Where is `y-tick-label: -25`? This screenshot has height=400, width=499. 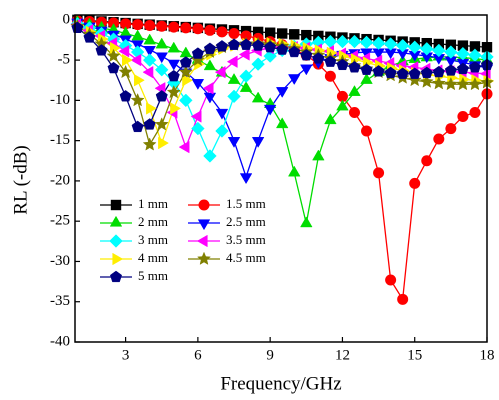
y-tick-label: -25 is located at coordinates (60, 221).